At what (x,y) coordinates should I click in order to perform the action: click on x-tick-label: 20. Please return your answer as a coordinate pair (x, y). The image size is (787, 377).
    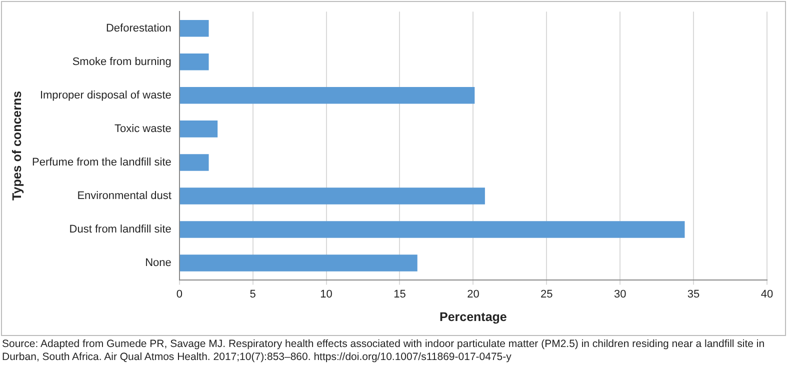
    Looking at the image, I should click on (473, 294).